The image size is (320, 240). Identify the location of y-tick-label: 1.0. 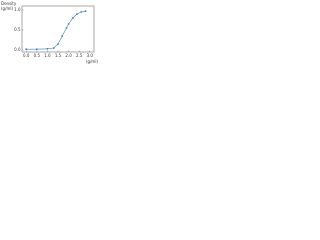
(17, 9).